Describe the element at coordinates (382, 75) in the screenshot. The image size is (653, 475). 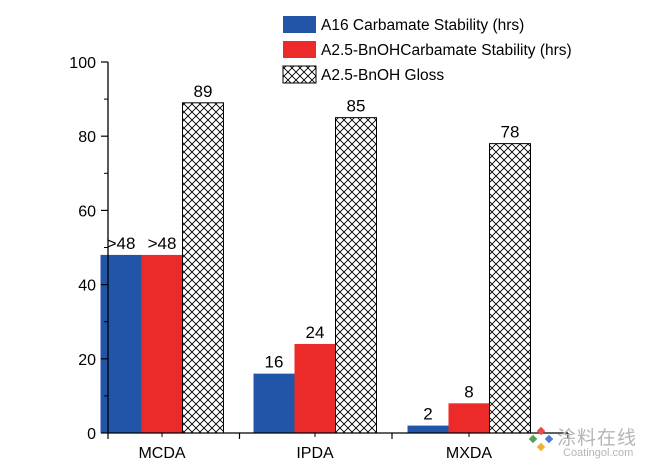
I see `legend-label-series-3: A2.5-BnOH Gloss` at that location.